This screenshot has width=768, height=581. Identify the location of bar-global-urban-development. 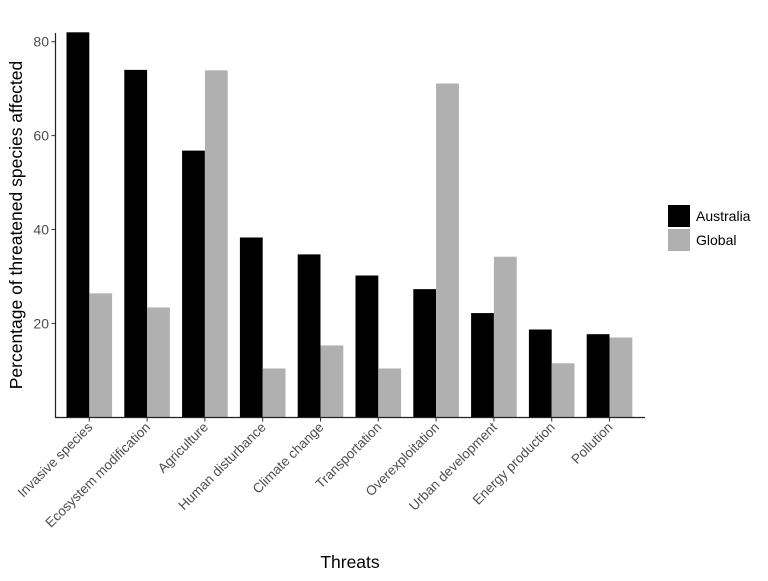
(505, 337).